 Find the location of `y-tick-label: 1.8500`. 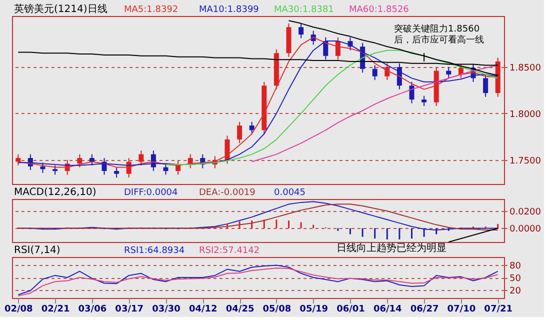

y-tick-label: 1.8500 is located at coordinates (526, 69).